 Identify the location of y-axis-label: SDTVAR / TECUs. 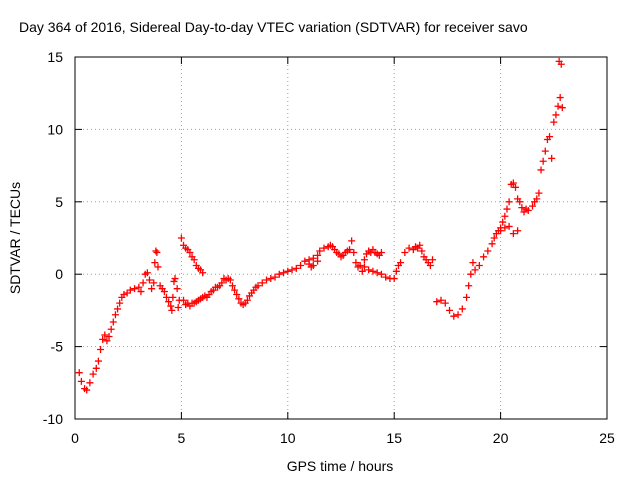
(15, 238).